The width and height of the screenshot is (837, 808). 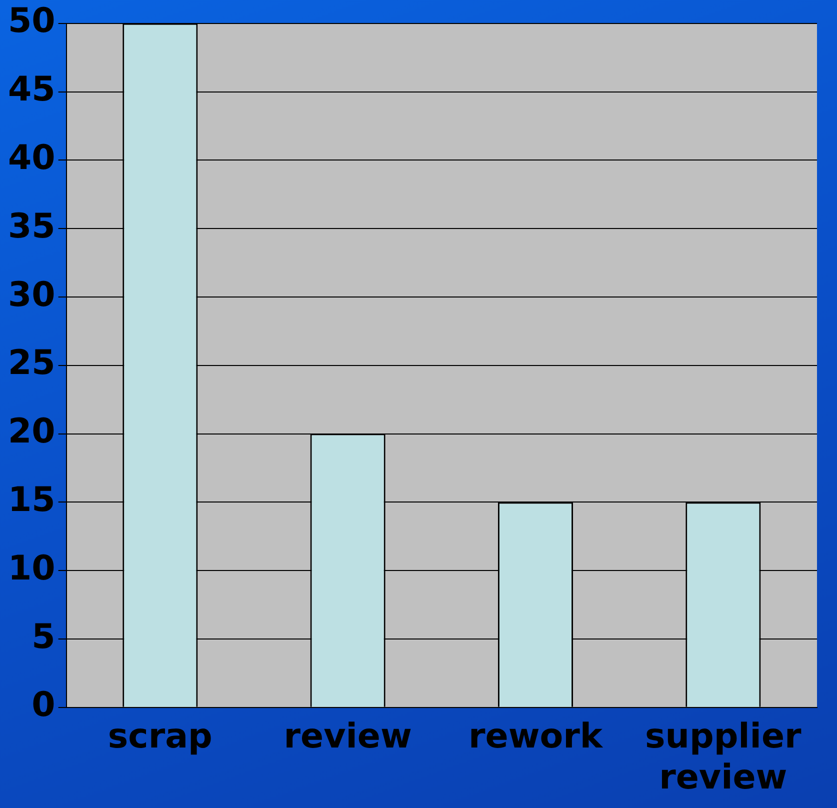 I want to click on x-tick-label: scrap, so click(x=160, y=736).